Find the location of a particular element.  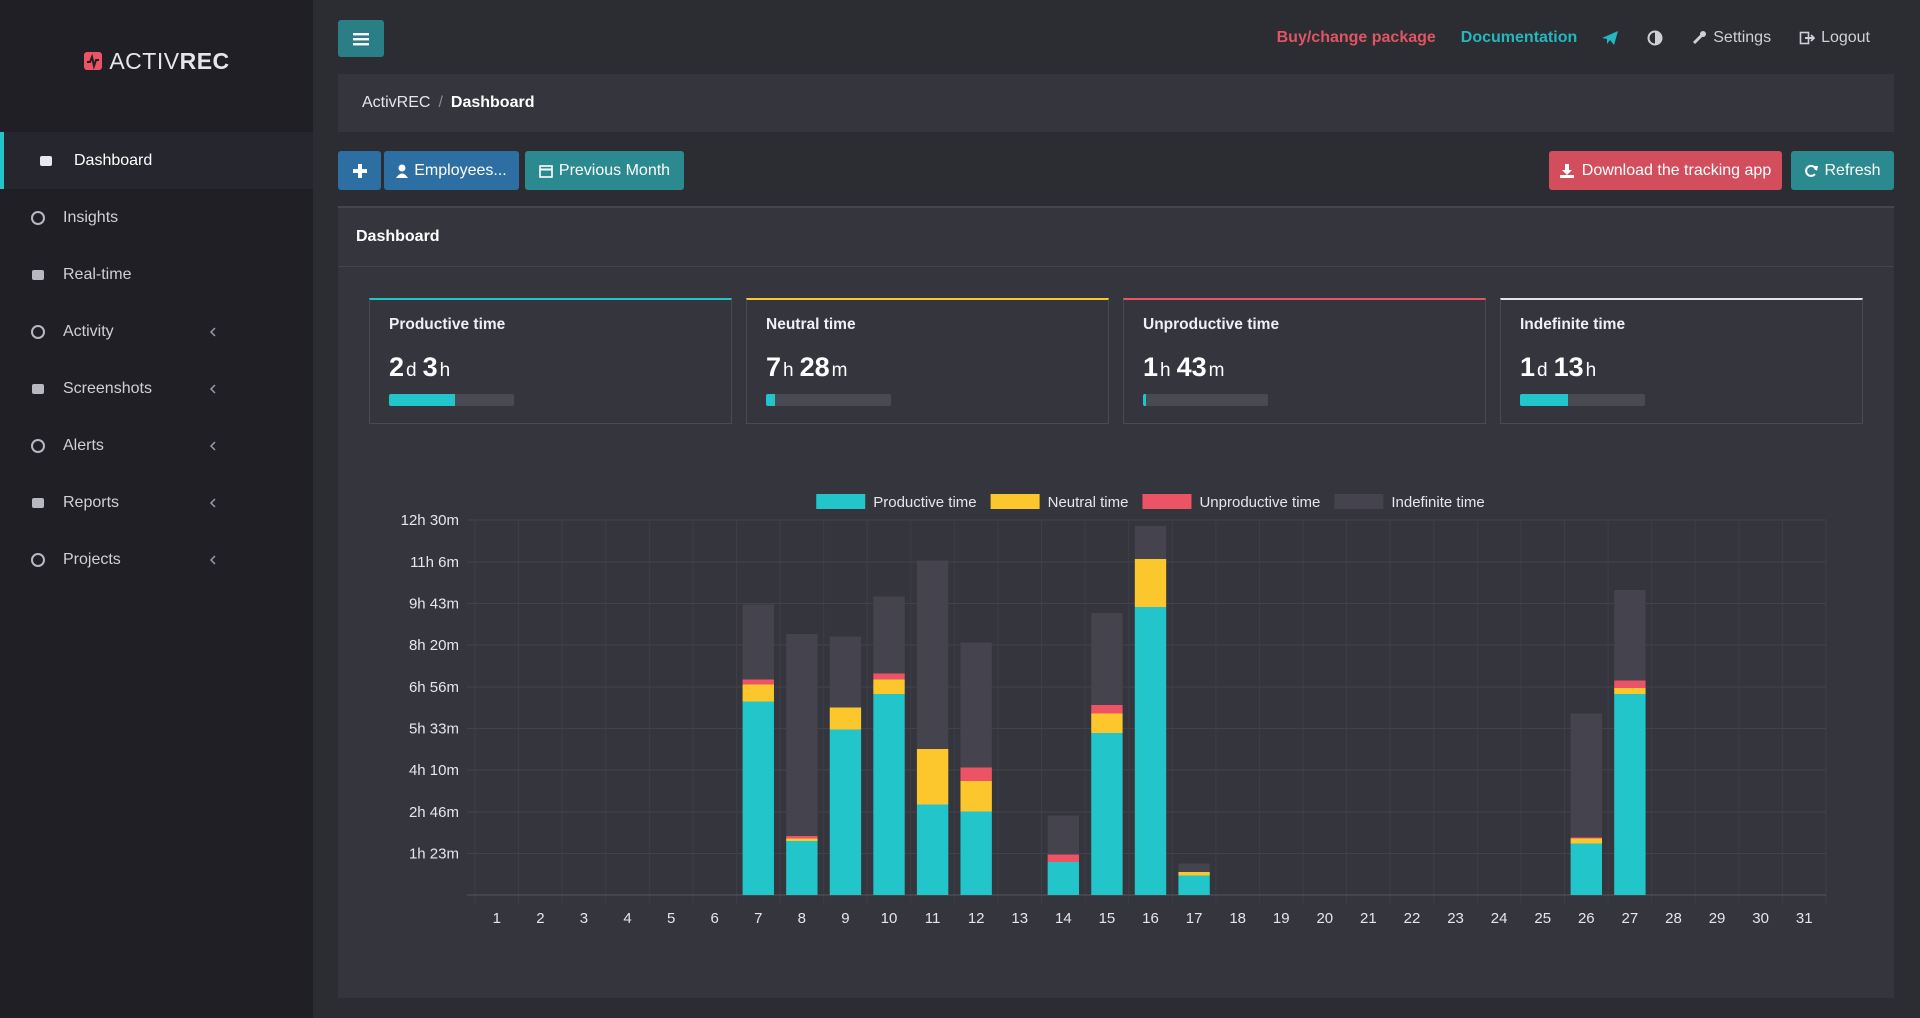

value-number: 2 is located at coordinates (397, 367).